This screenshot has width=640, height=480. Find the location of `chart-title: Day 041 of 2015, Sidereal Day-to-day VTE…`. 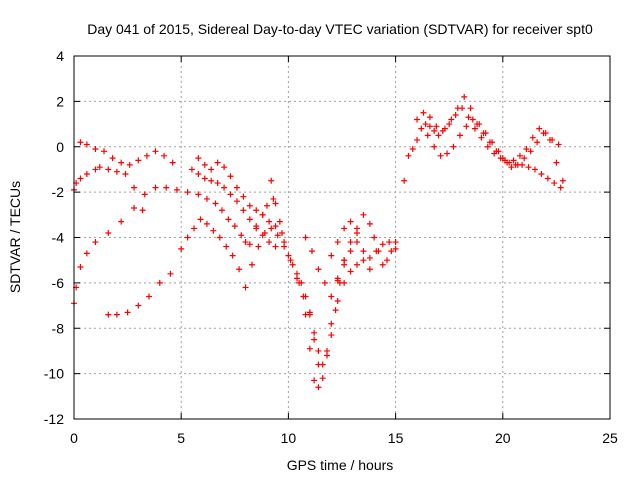

chart-title: Day 041 of 2015, Sidereal Day-to-day VTE… is located at coordinates (340, 29).